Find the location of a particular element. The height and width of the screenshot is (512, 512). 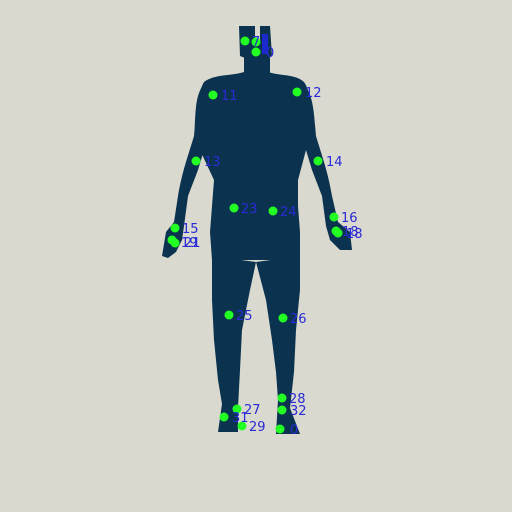

keypoint-label-26: 26 is located at coordinates (298, 319).